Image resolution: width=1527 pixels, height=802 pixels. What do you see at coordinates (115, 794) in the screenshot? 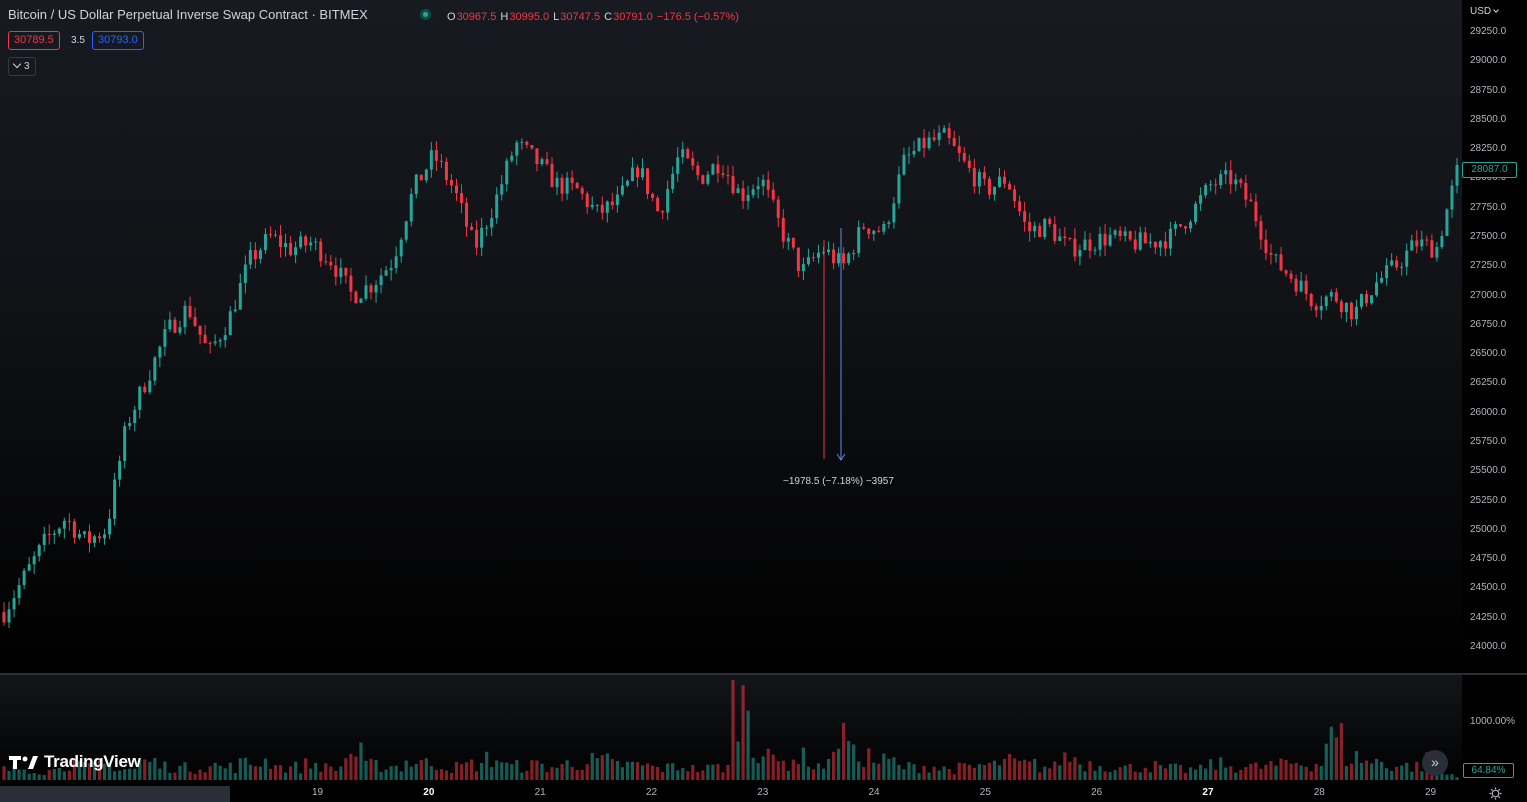
I see `time-axis-scrollbar` at bounding box center [115, 794].